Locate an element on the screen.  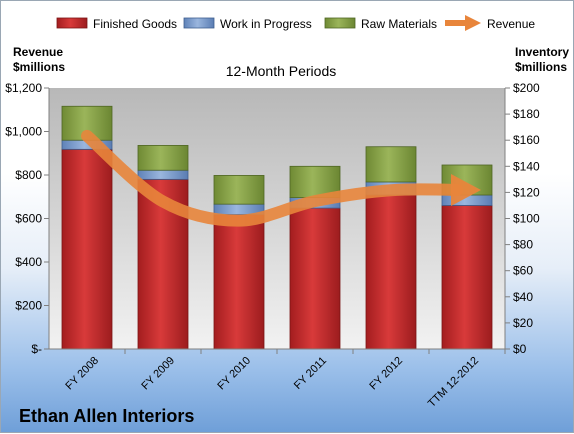
left-tick-label: $1,000 is located at coordinates (23, 132).